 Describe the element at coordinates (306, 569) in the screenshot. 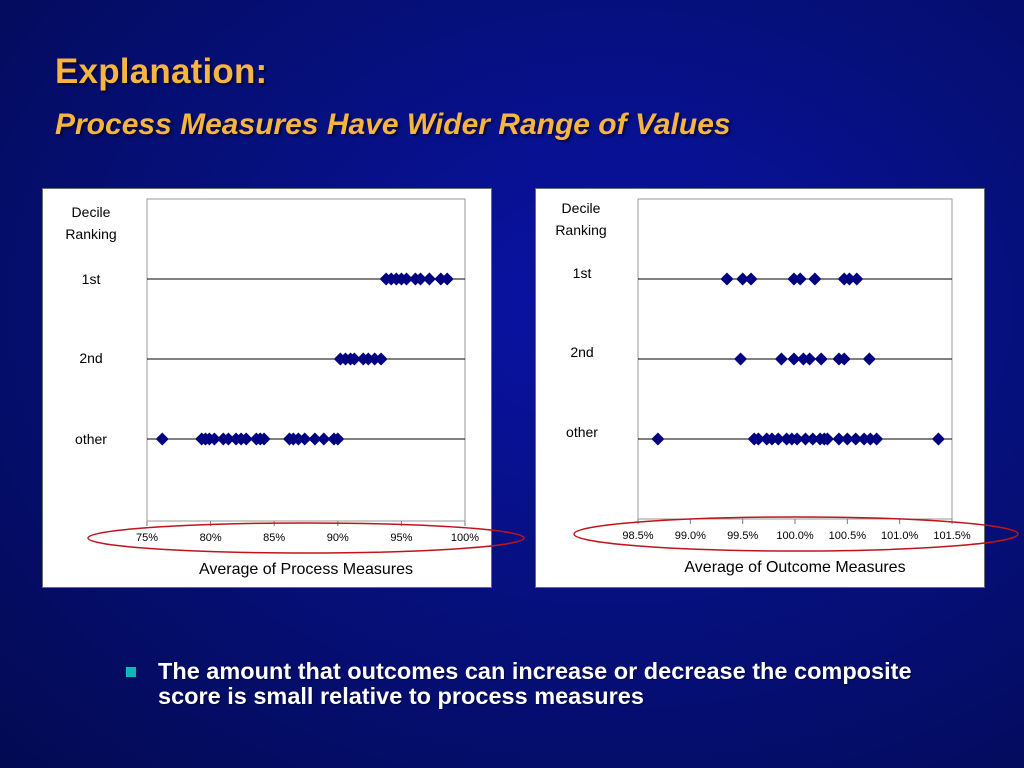

I see `x-axis-title: Average of Process Measures` at that location.